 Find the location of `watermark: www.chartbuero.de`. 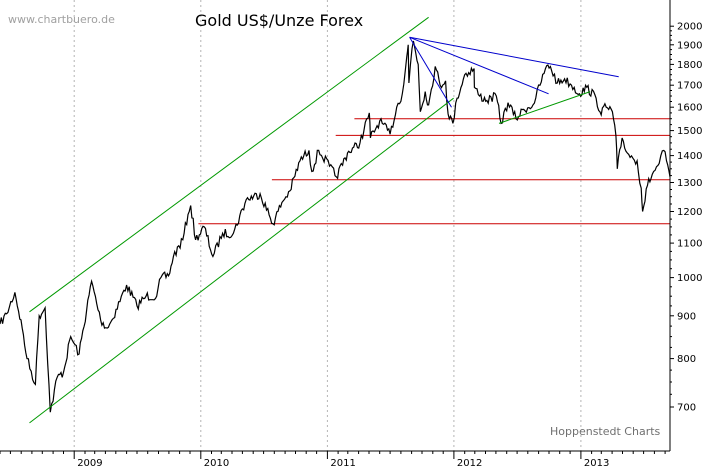

watermark: www.chartbuero.de is located at coordinates (61, 19).